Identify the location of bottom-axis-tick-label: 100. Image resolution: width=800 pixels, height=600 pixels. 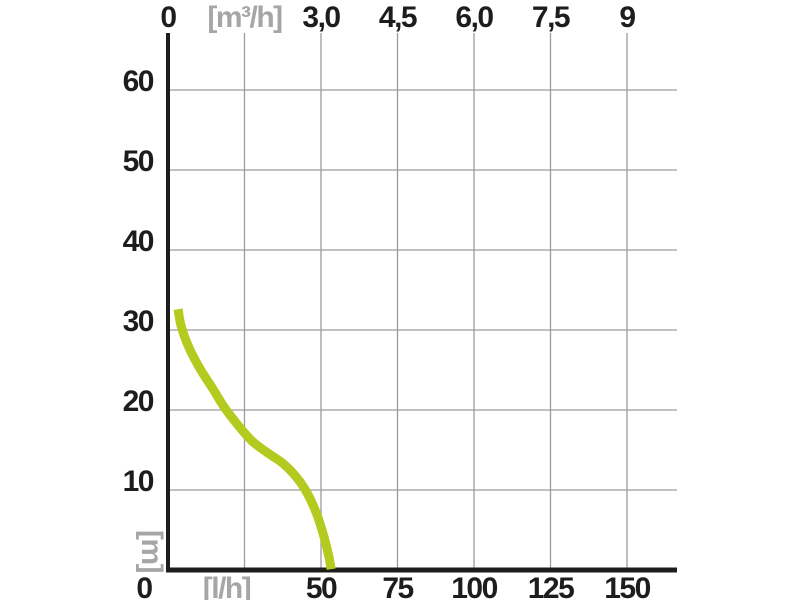
(474, 586).